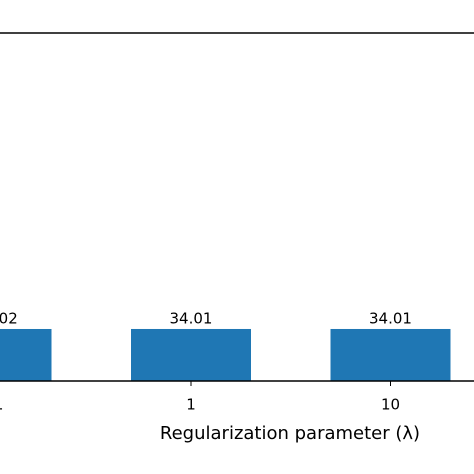 The width and height of the screenshot is (474, 474). What do you see at coordinates (290, 433) in the screenshot?
I see `x-axis-label: Regularization parameter (λ)` at bounding box center [290, 433].